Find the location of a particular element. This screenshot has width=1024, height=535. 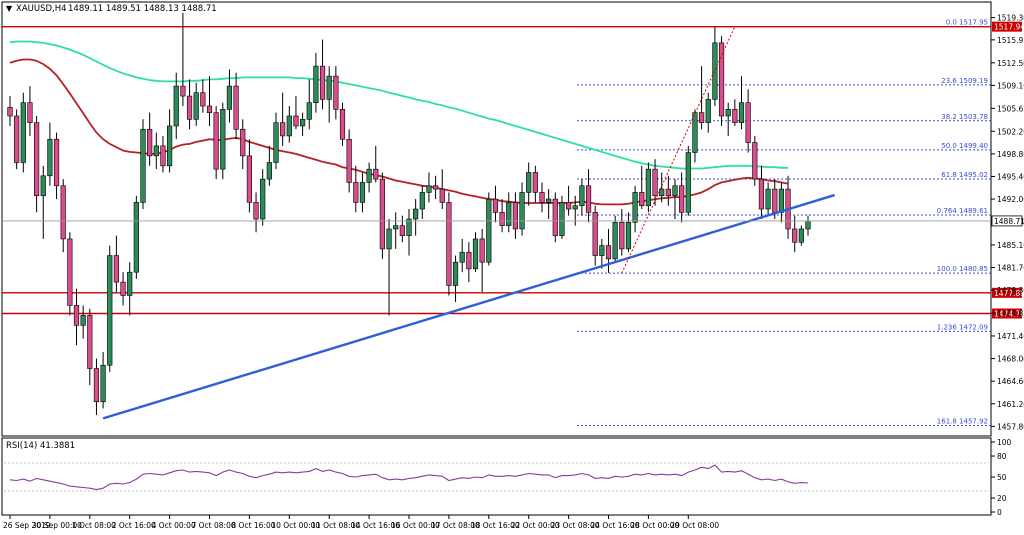

time-tick-label: 18 Oct 16:00 is located at coordinates (495, 525).